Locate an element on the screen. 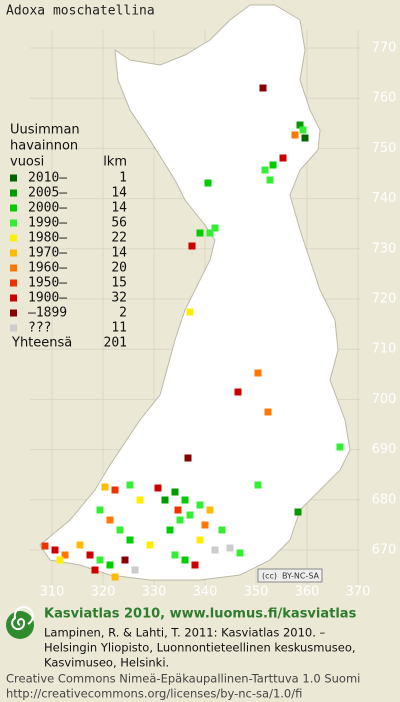  legend-label: 2010– is located at coordinates (47, 178).